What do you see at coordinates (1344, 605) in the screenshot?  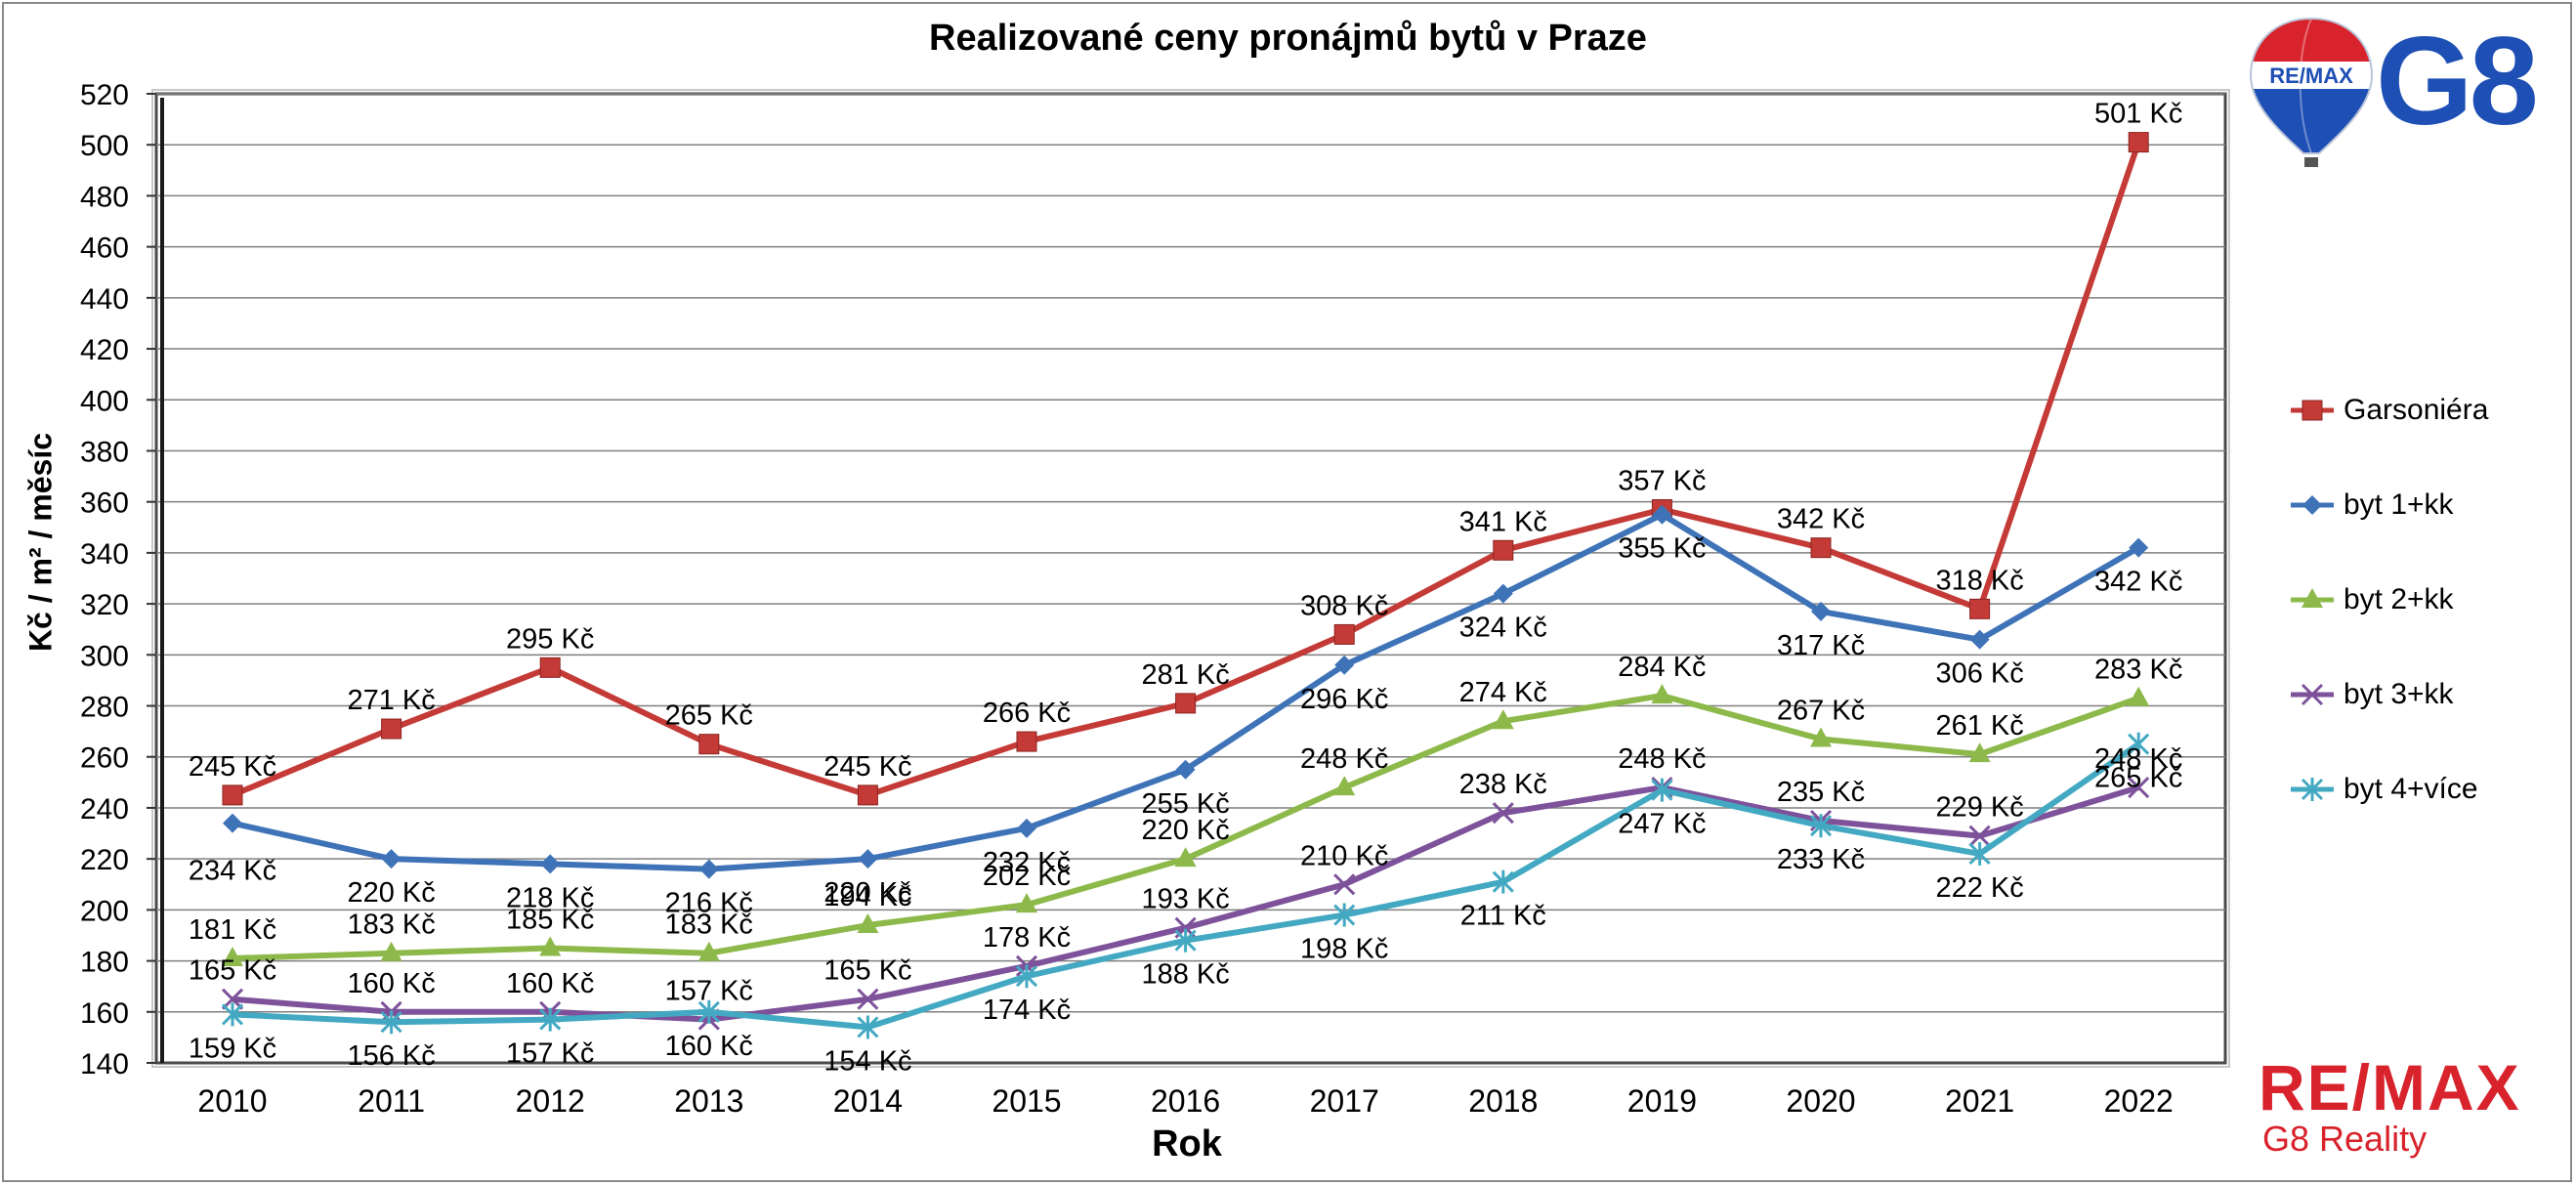 I see `data-label: 308 Kč` at bounding box center [1344, 605].